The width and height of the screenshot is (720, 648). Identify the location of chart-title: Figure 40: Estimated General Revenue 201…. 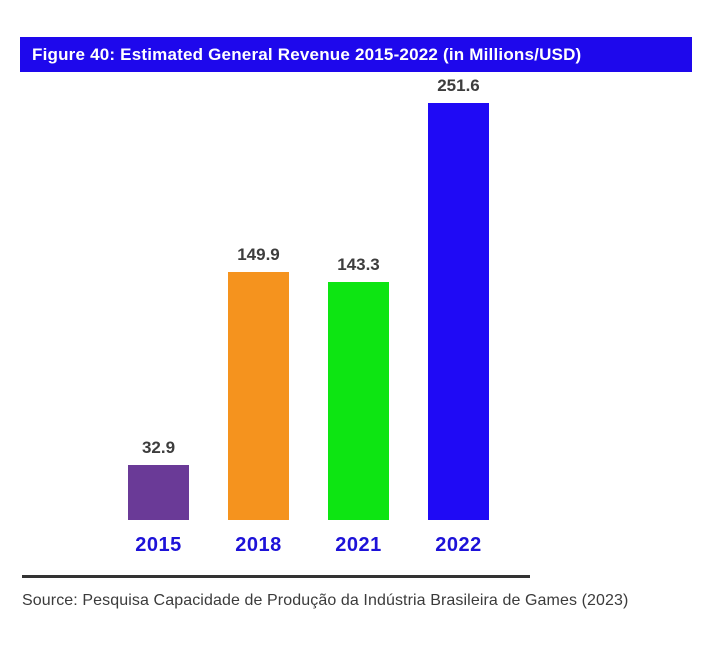
(307, 54).